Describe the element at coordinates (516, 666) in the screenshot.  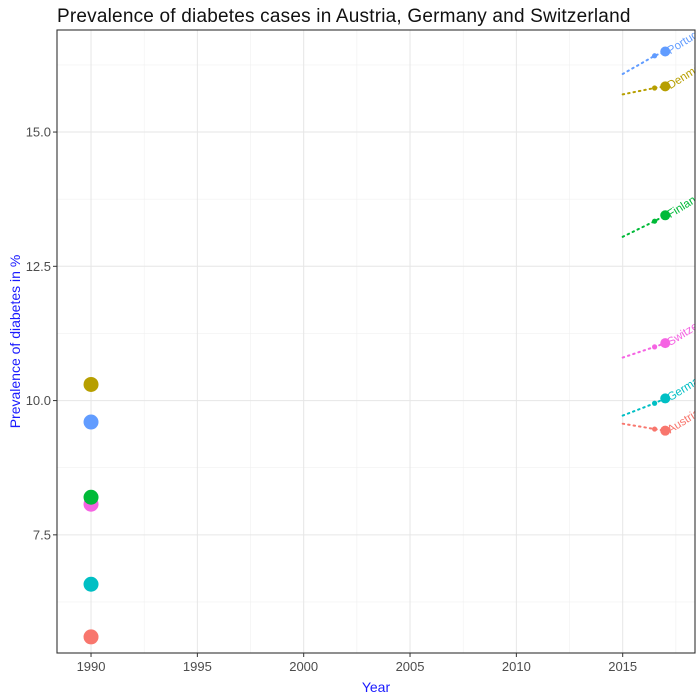
I see `x-tick-label: 2010` at that location.